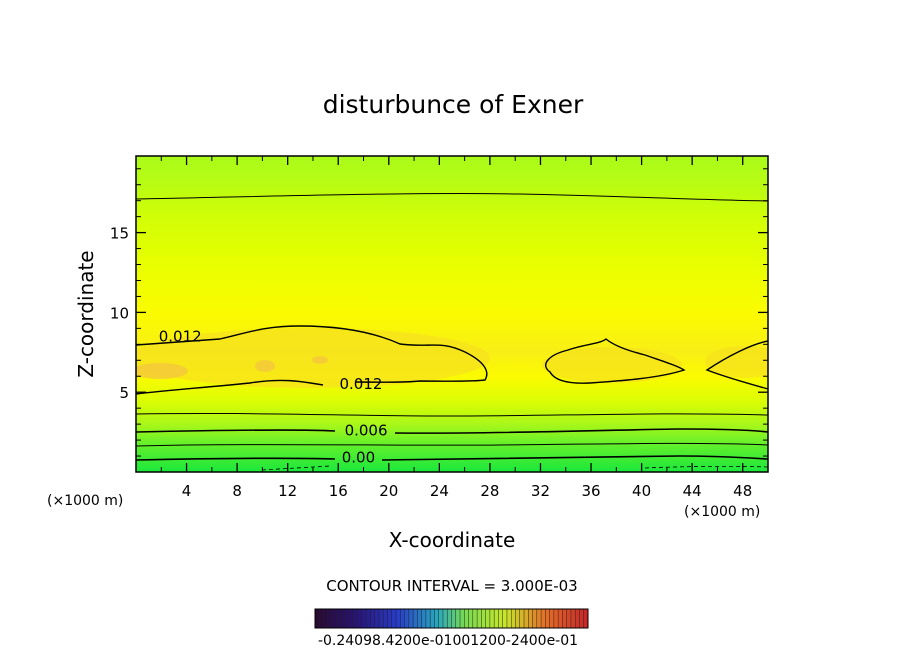 The height and width of the screenshot is (654, 904). I want to click on x-tick-label: 16, so click(338, 491).